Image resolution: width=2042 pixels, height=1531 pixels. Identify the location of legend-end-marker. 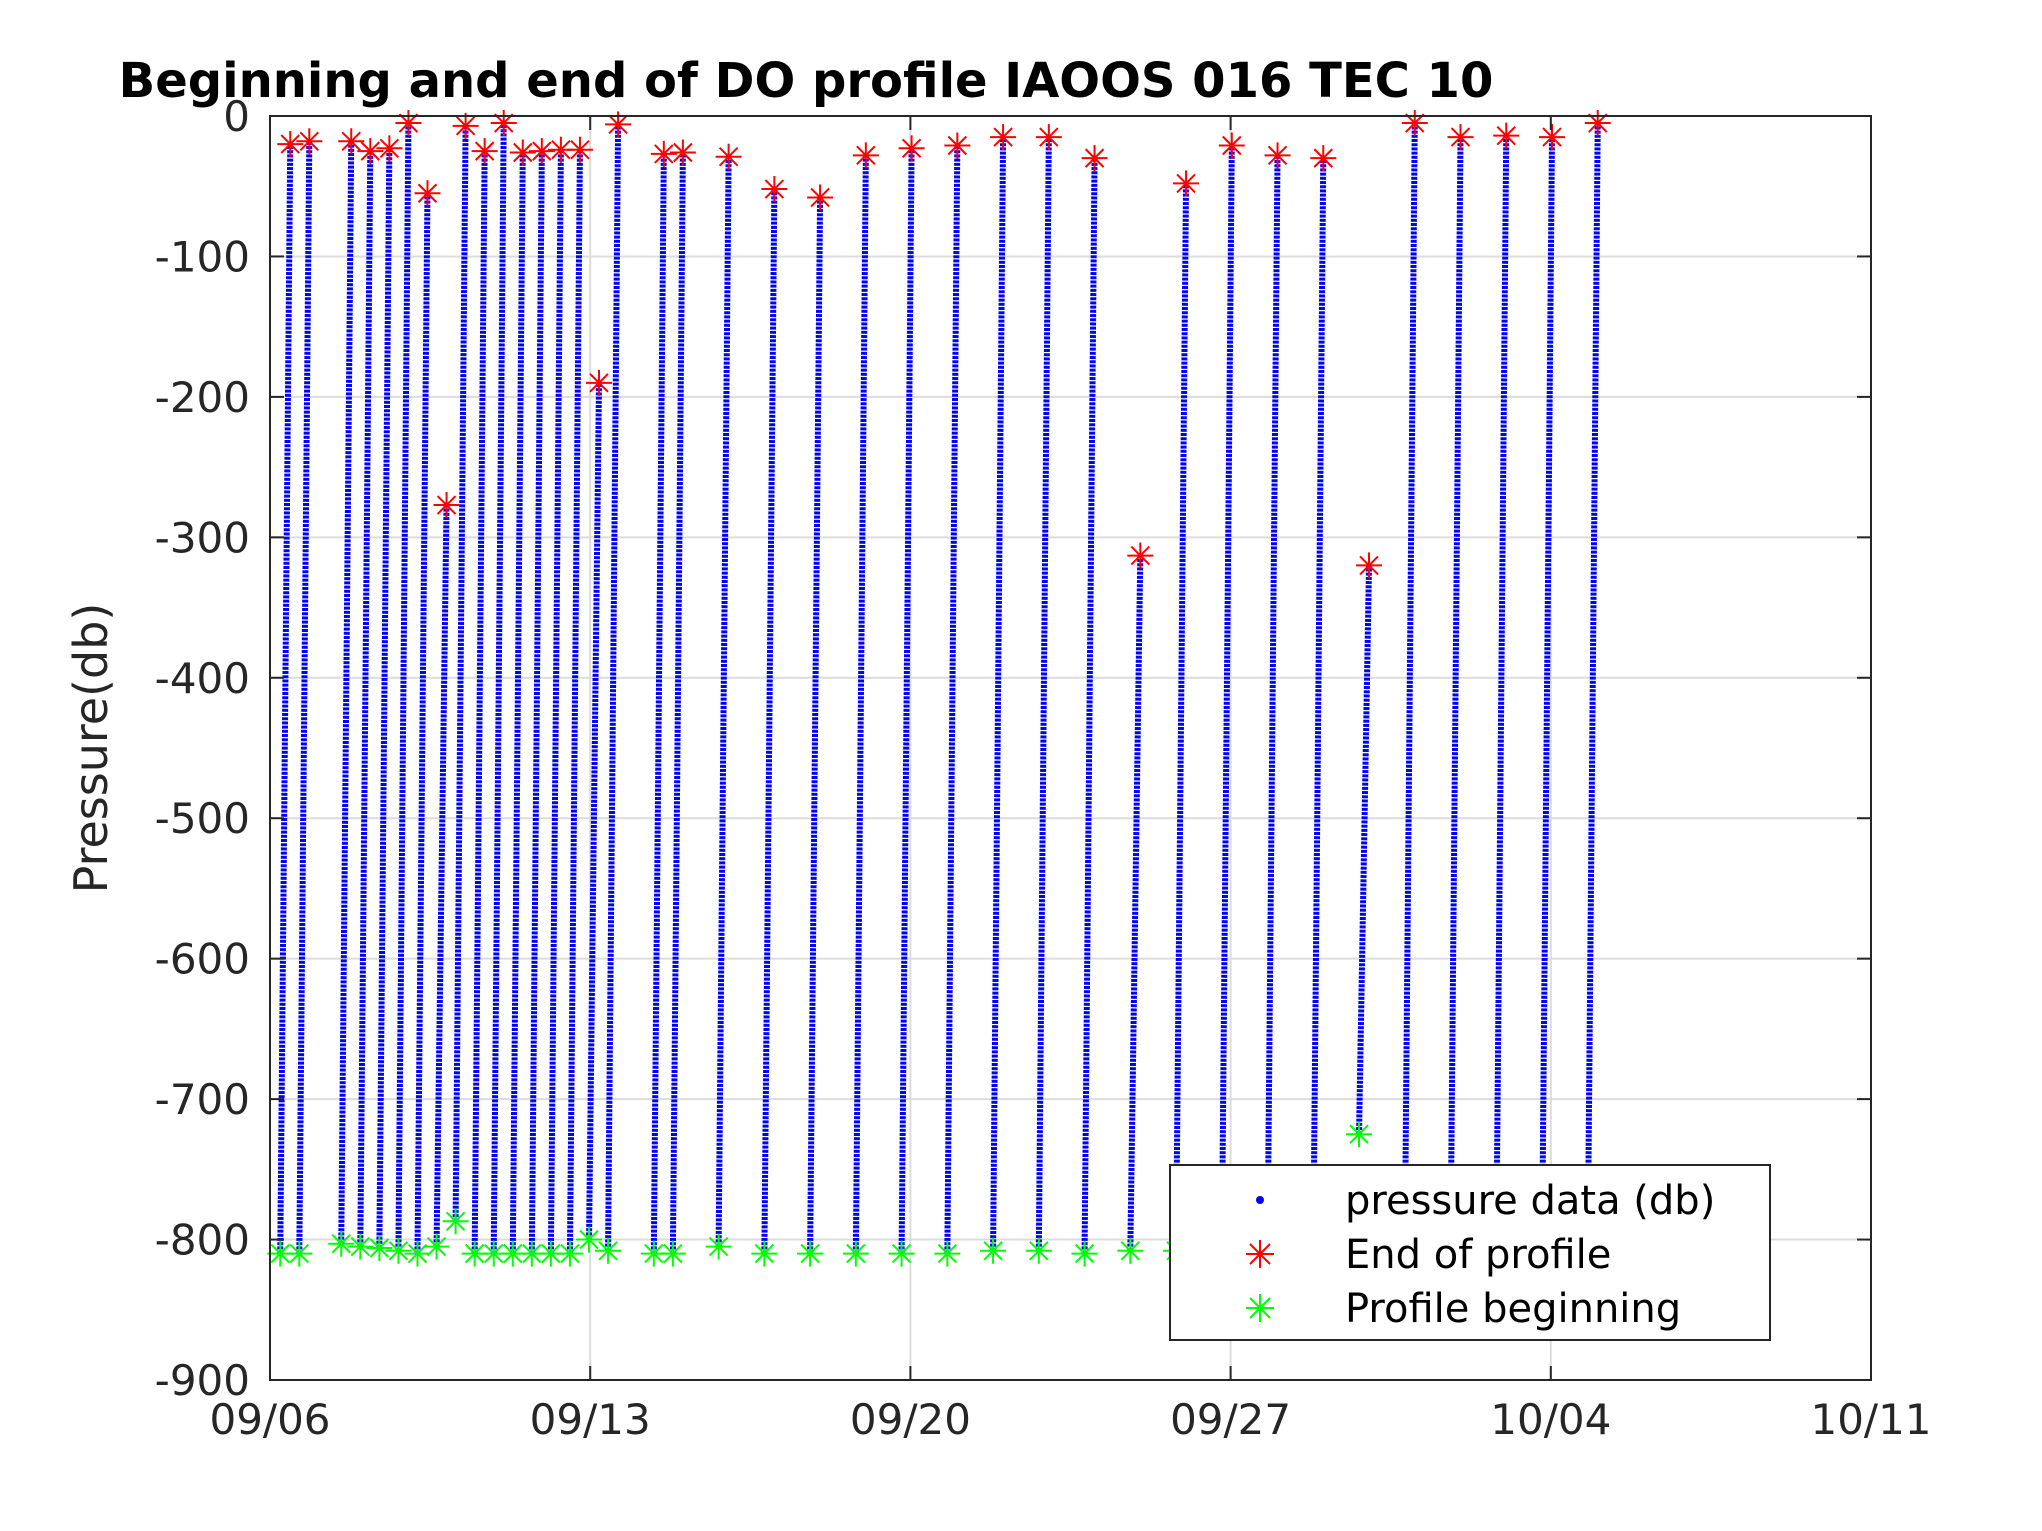
(1260, 1254).